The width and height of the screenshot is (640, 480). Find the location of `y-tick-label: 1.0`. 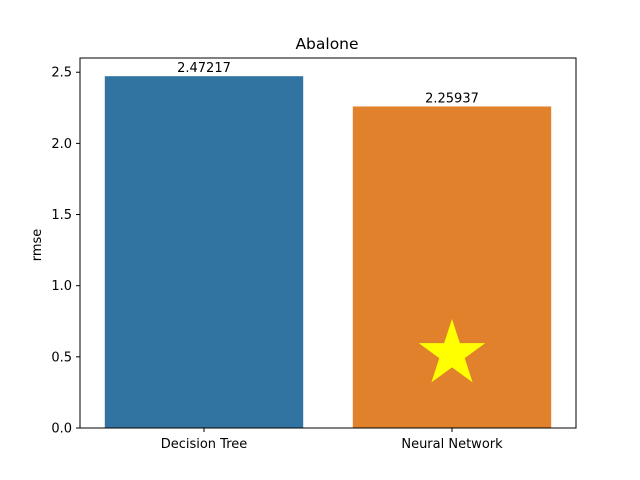

y-tick-label: 1.0 is located at coordinates (61, 286).